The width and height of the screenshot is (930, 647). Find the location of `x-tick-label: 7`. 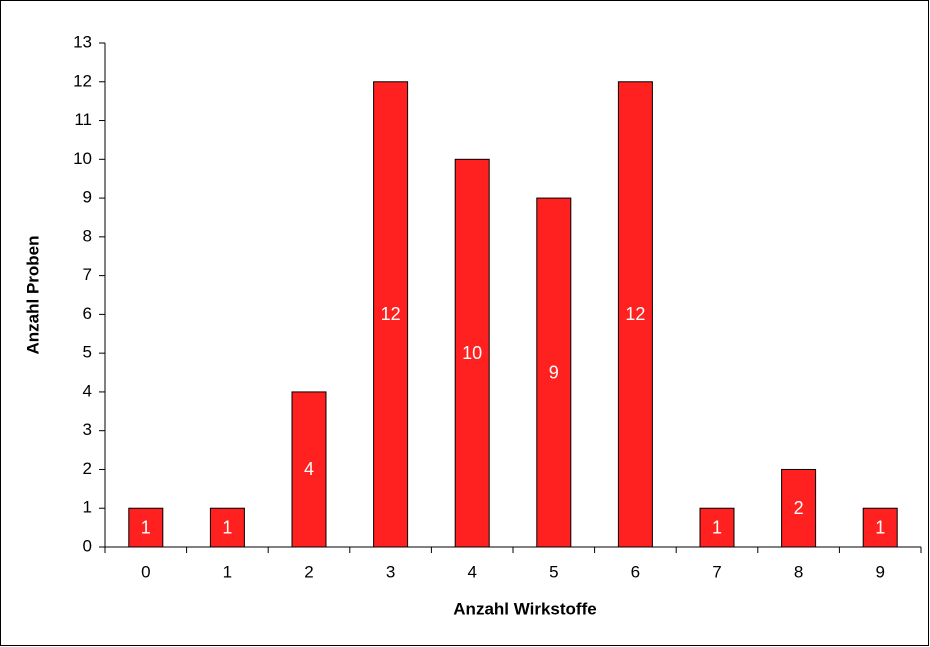

x-tick-label: 7 is located at coordinates (716, 571).